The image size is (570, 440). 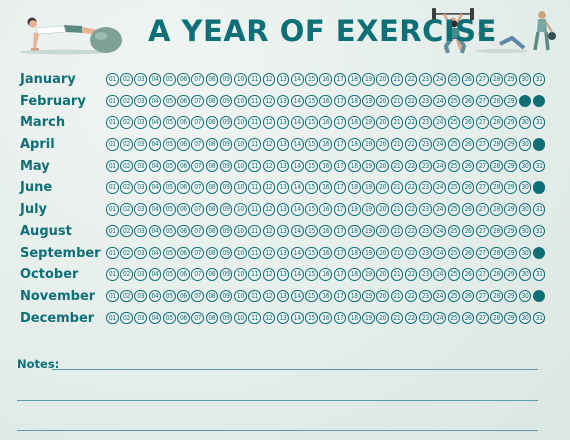 I want to click on day-circle: 15, so click(x=311, y=166).